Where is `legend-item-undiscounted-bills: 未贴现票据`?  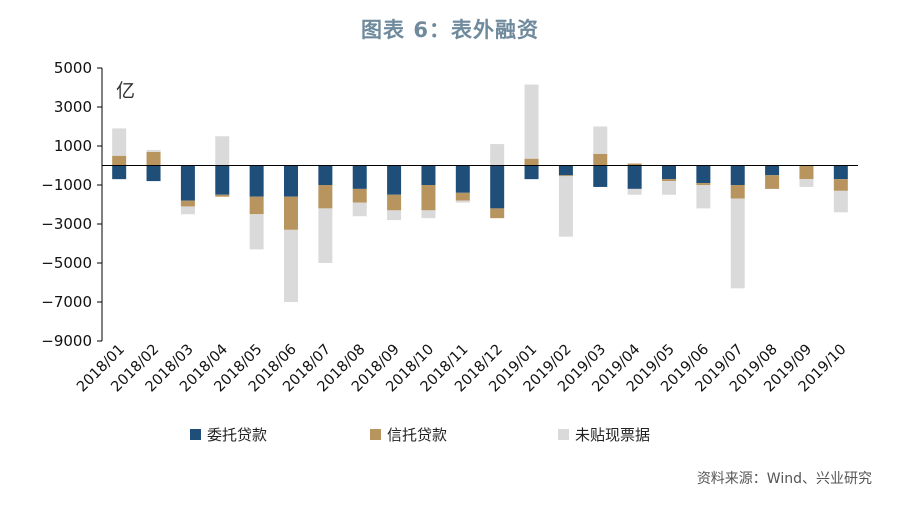
legend-item-undiscounted-bills: 未贴现票据 is located at coordinates (604, 434).